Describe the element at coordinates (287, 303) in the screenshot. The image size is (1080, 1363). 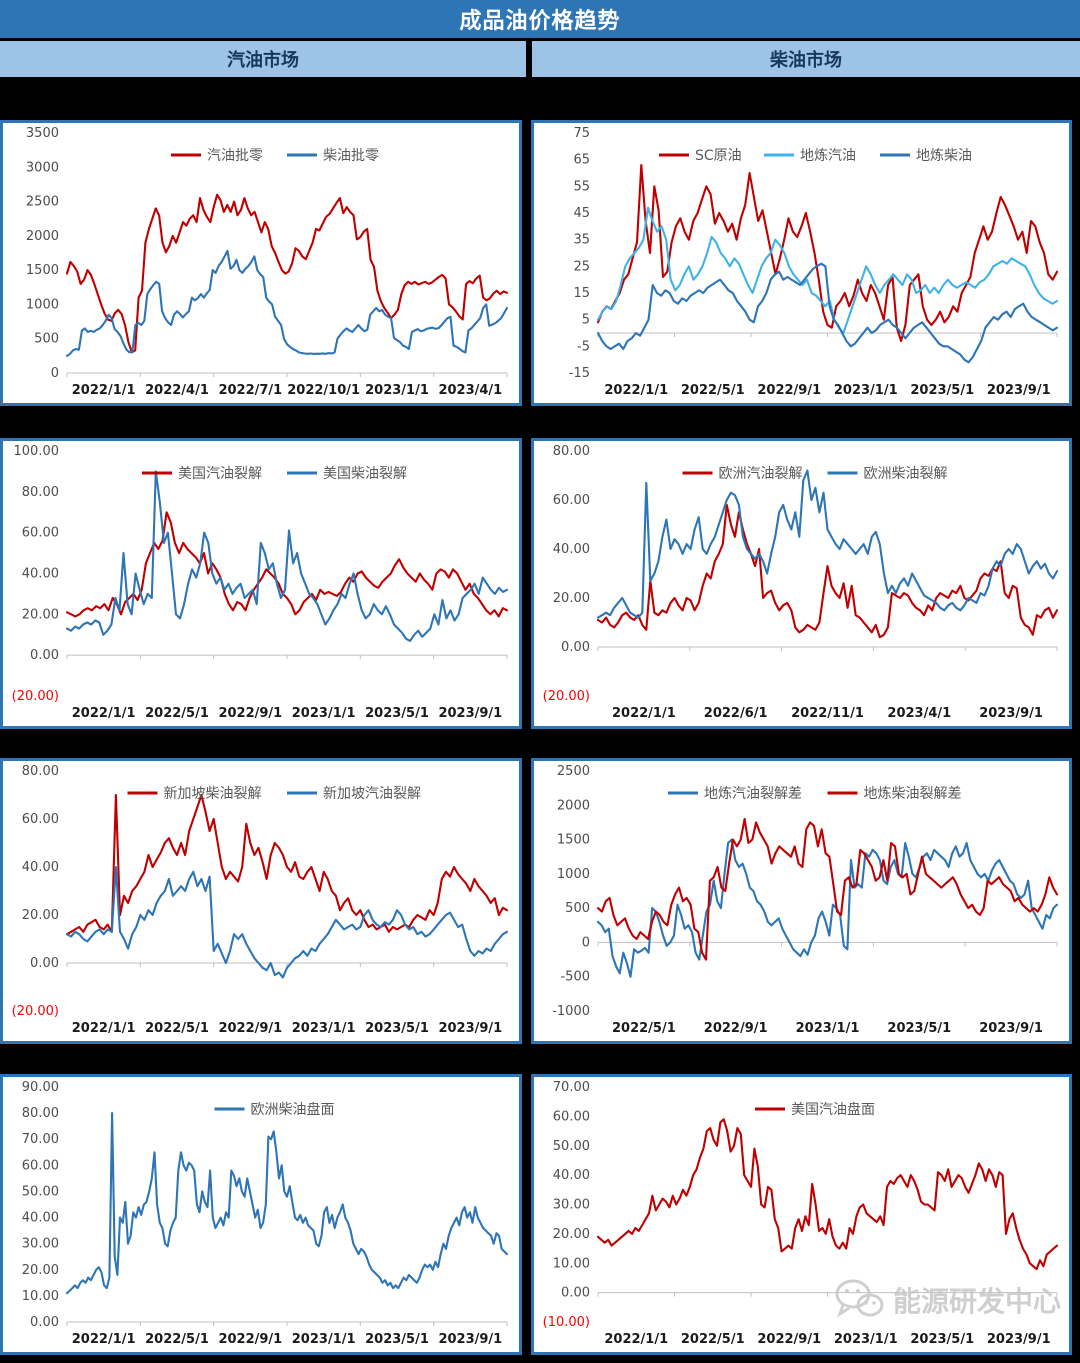
I see `series-line-柴油批零` at that location.